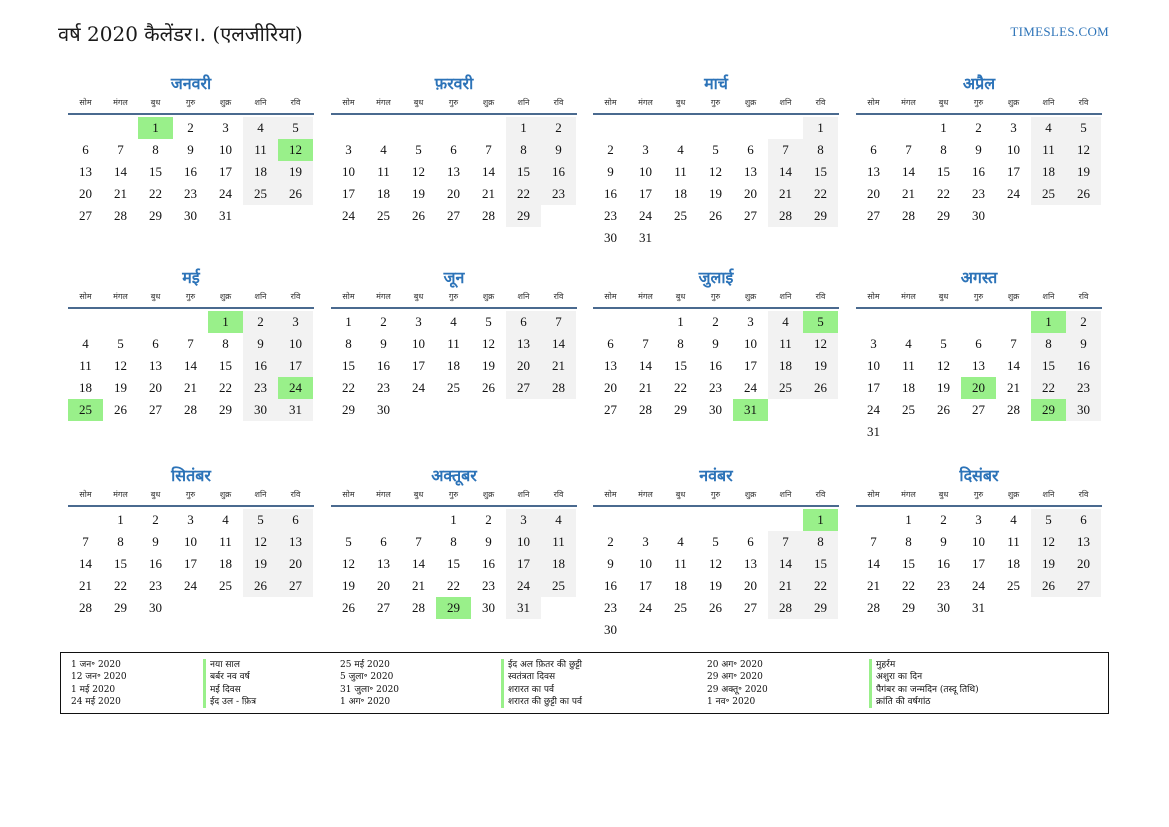 The height and width of the screenshot is (827, 1169). Describe the element at coordinates (927, 689) in the screenshot. I see `holiday-name: पैगंबर का जन्मदिन (तस्दू तिथि)` at that location.